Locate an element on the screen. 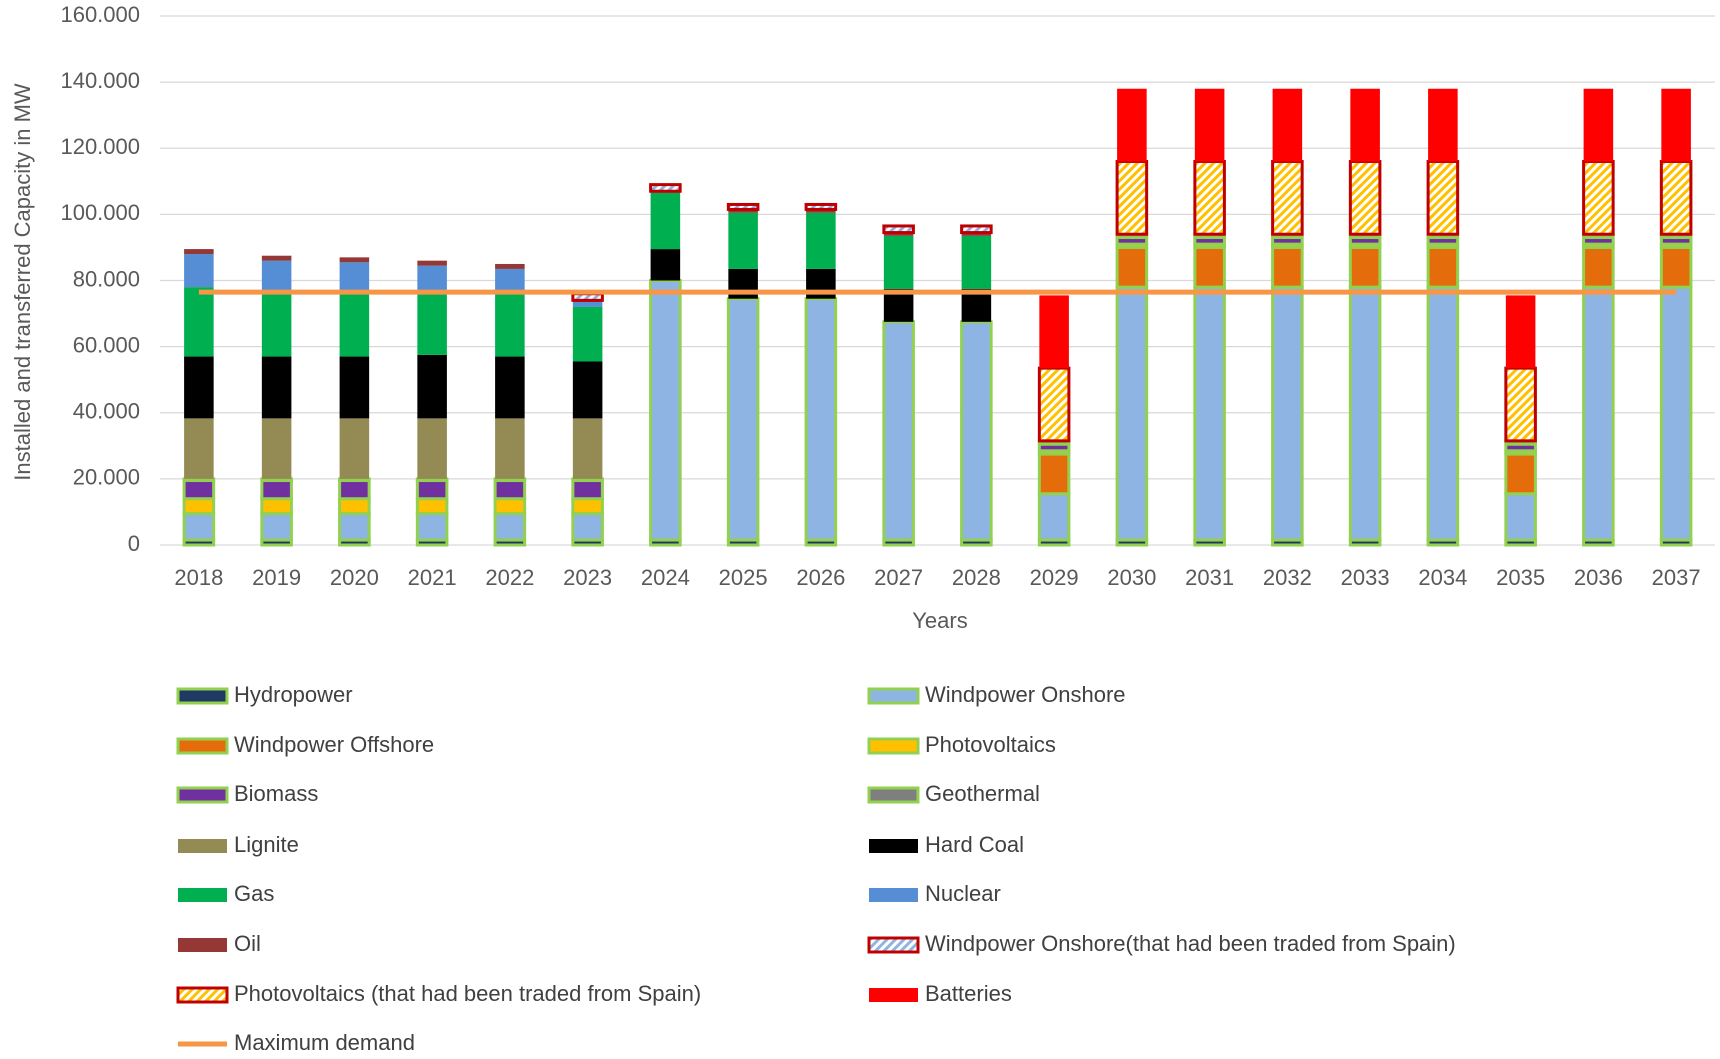 Image resolution: width=1720 pixels, height=1059 pixels. y-tick-label: 0 is located at coordinates (134, 543).